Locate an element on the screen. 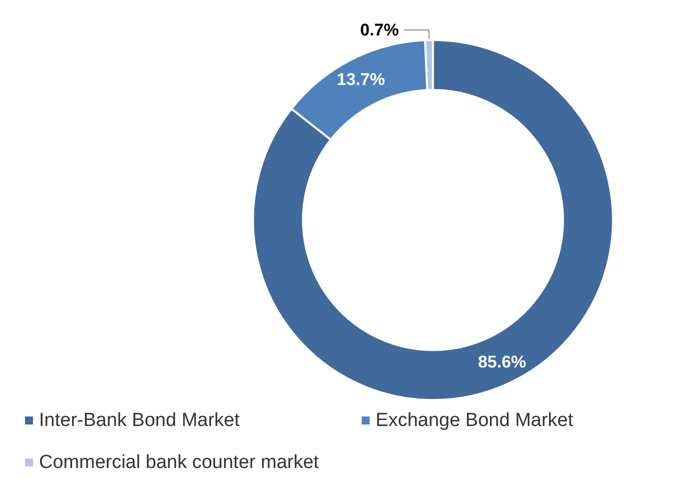  data-label: 0.7% is located at coordinates (379, 30).